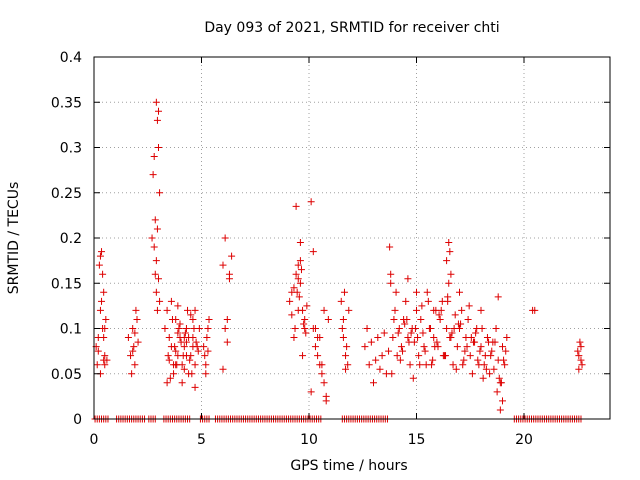  What do you see at coordinates (71, 58) in the screenshot?
I see `y-tick-label: 0.4` at bounding box center [71, 58].